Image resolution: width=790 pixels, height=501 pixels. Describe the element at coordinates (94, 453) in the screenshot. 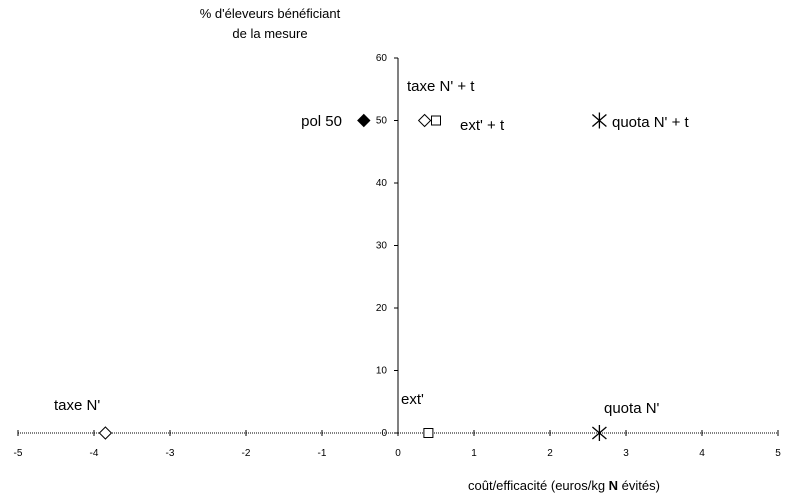

I see `x-tick-label: -4` at that location.